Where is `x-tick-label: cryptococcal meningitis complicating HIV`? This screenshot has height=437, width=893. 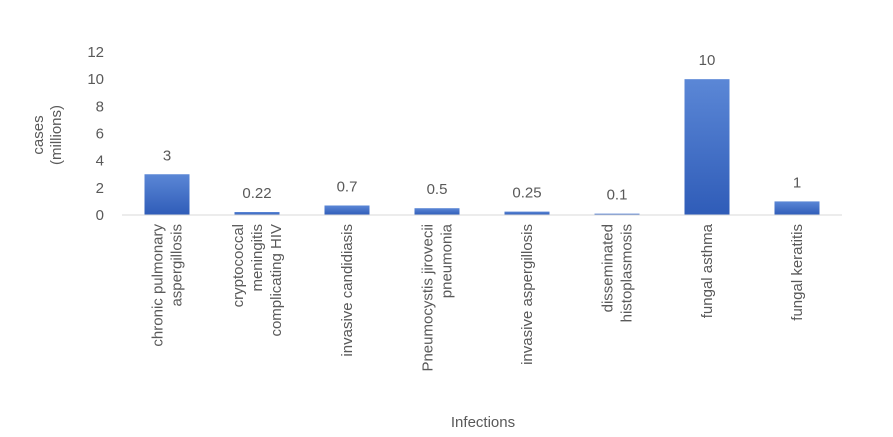
x-tick-label: cryptococcal meningitis complicating HIV is located at coordinates (257, 280).